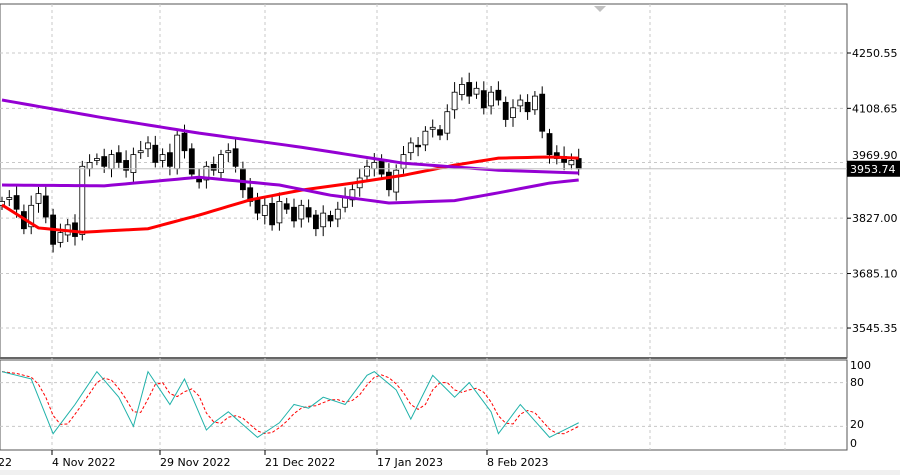  Describe the element at coordinates (875, 218) in the screenshot. I see `price-tick-label: 3827.00` at that location.